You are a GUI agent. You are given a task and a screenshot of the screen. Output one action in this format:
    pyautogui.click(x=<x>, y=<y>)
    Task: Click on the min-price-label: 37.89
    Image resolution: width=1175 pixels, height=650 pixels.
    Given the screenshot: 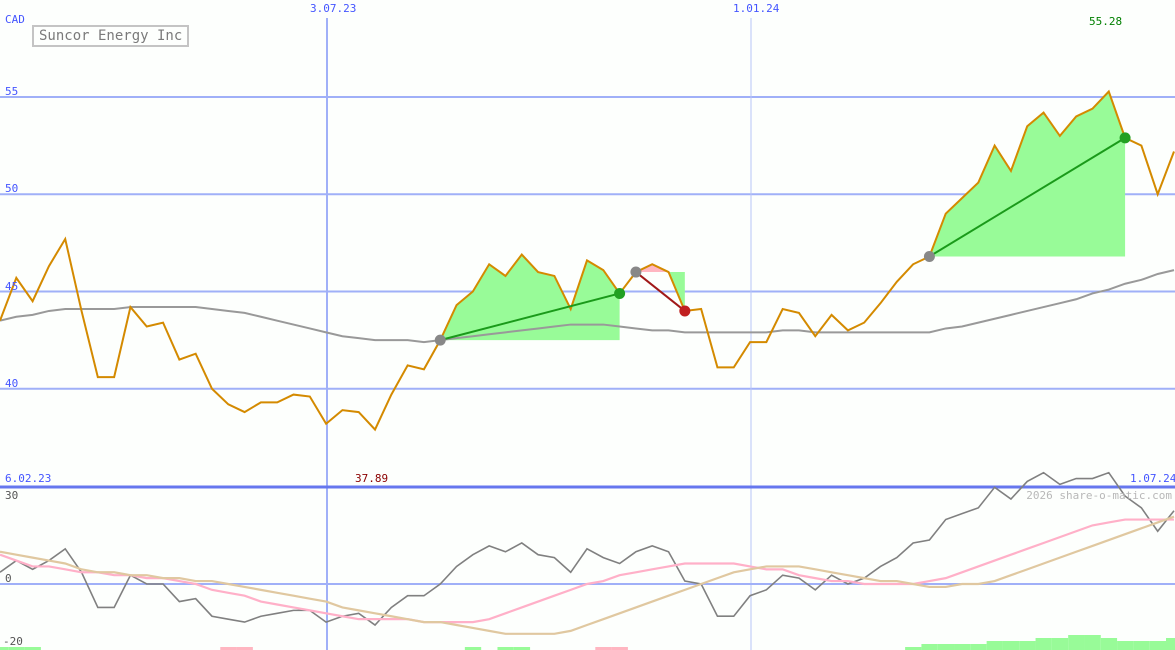 What is the action you would take?
    pyautogui.click(x=372, y=478)
    